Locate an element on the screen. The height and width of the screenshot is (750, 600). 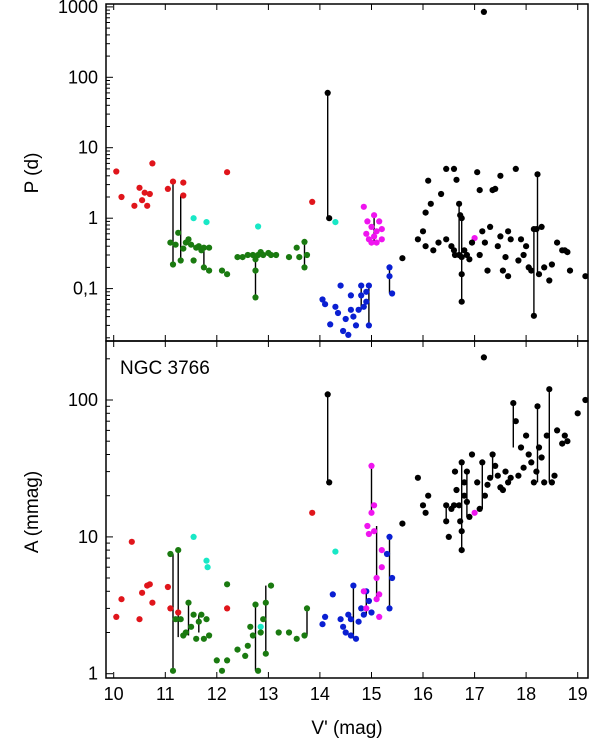
amplitude-y-tick-label: 10 is located at coordinates (88, 537).